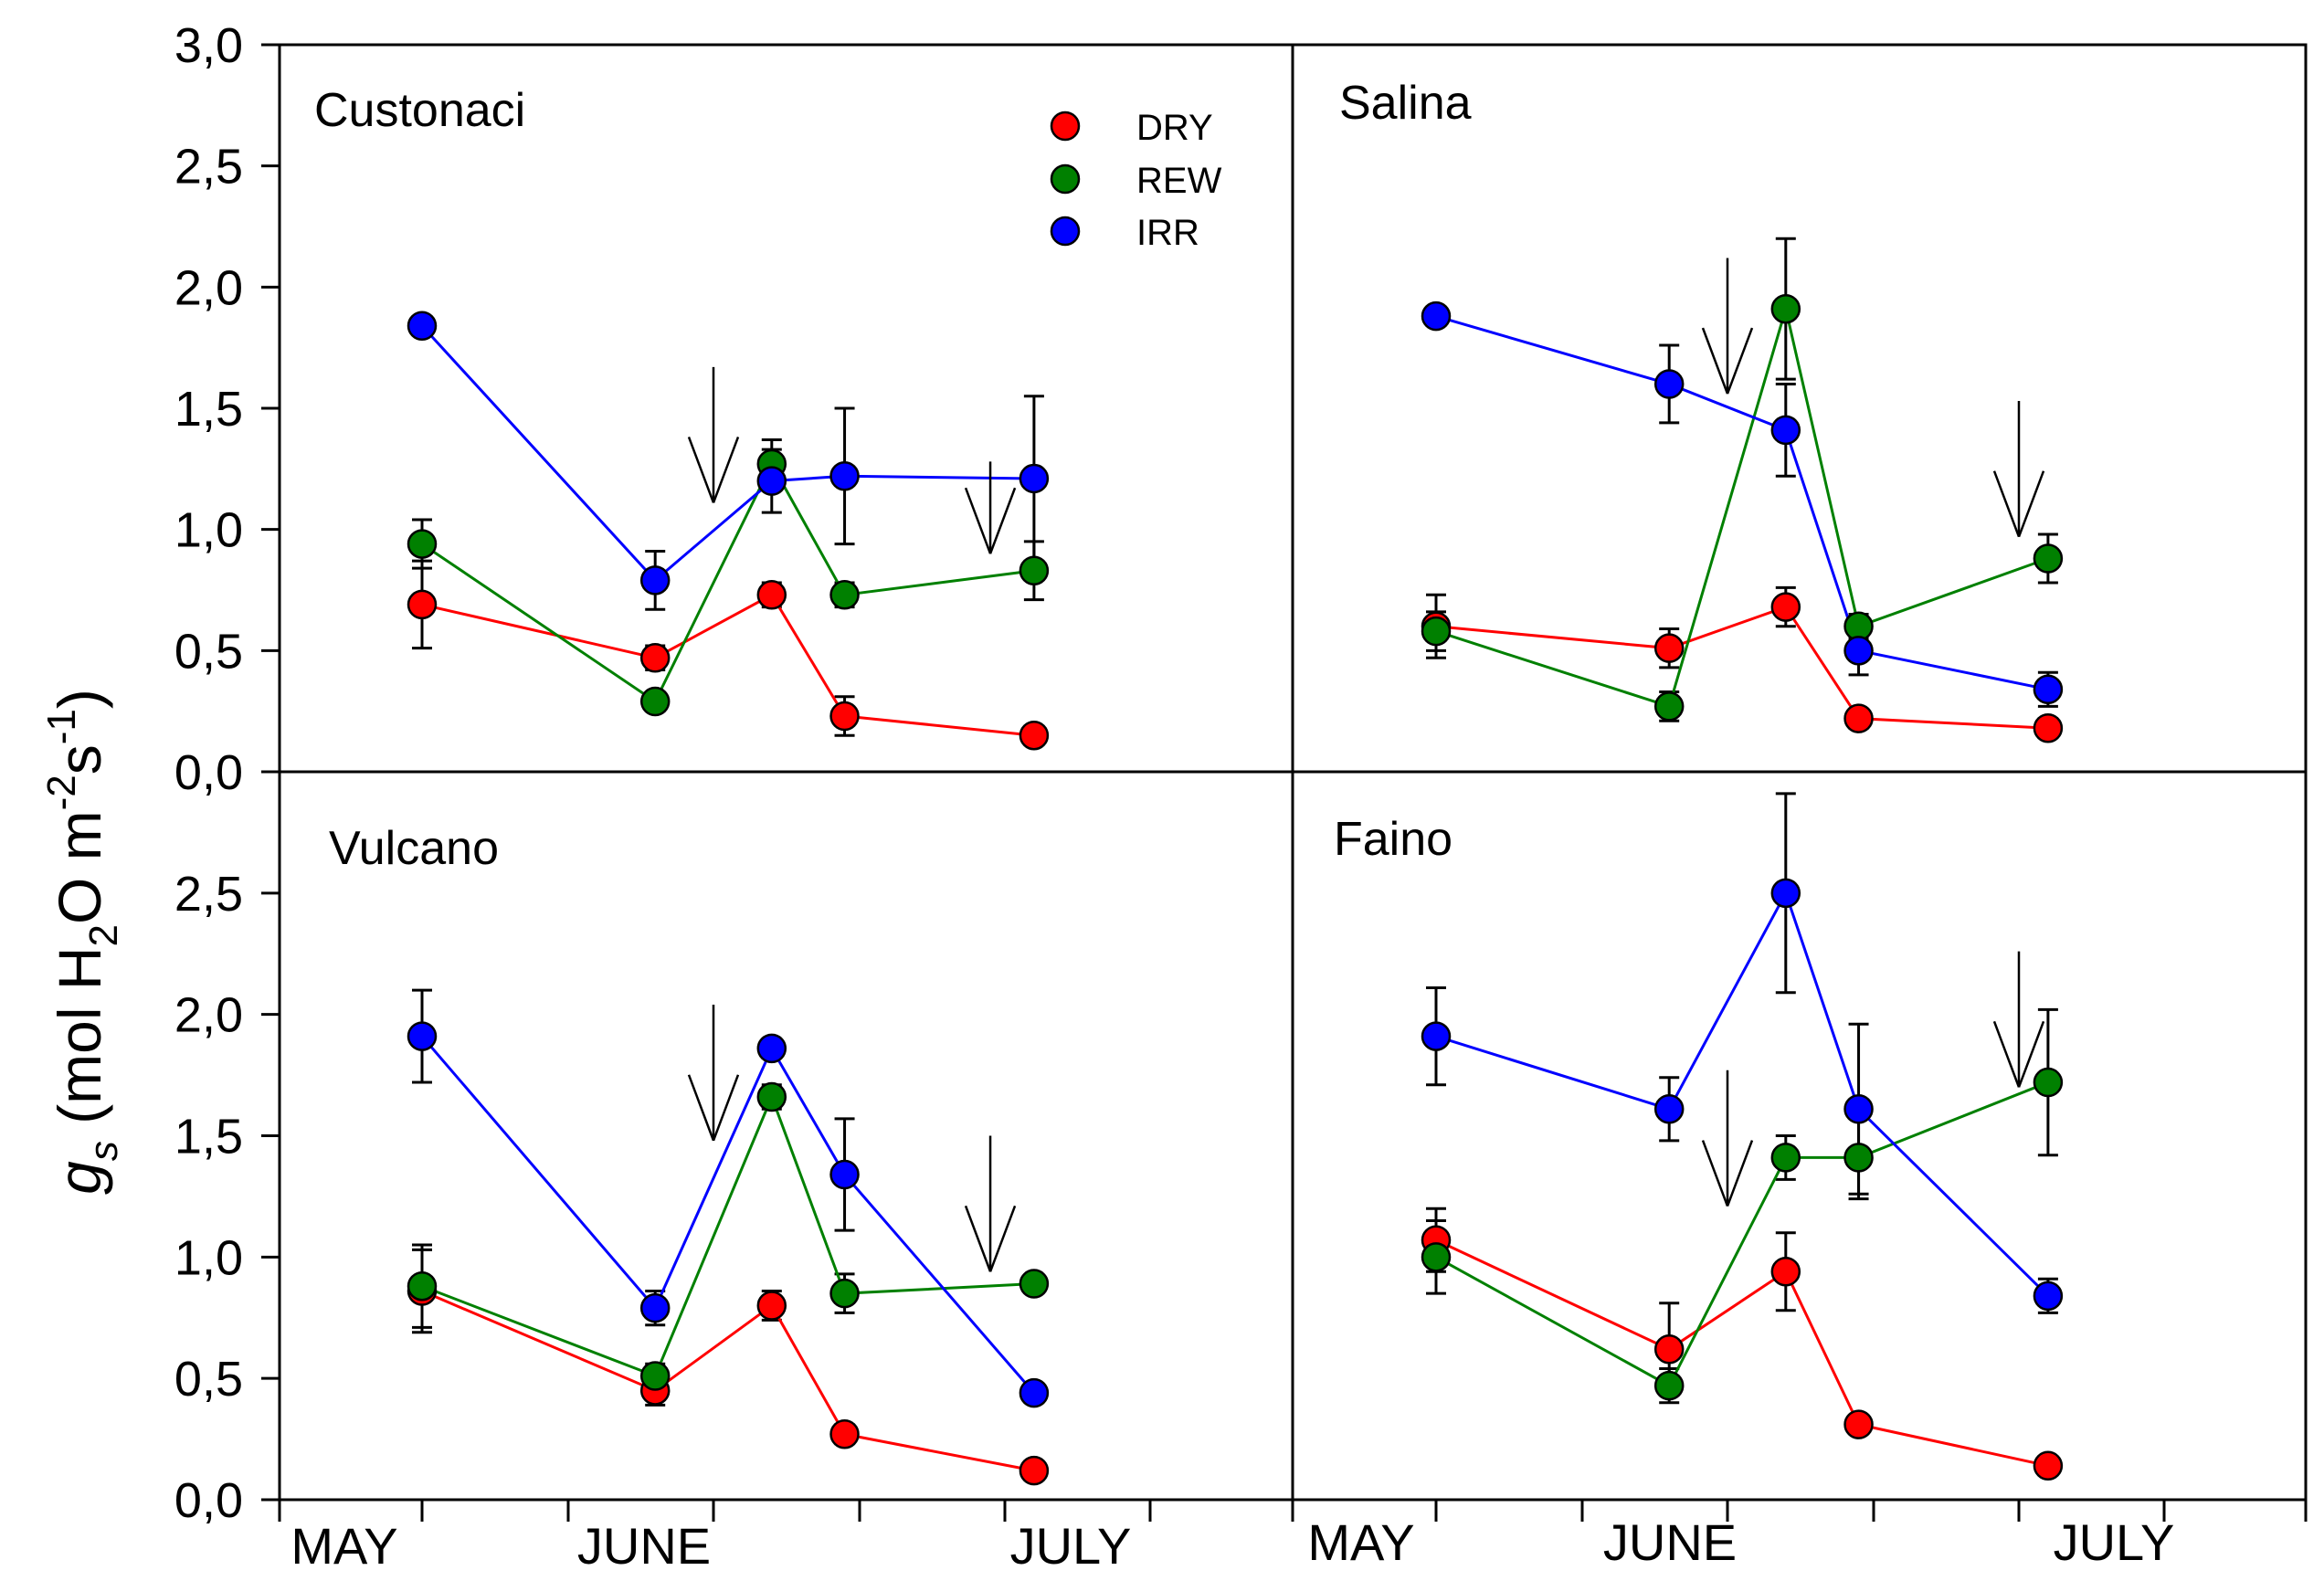 This screenshot has width=2324, height=1581. I want to click on y-axis-title: gs (mol H2O m-2s-1), so click(82, 942).